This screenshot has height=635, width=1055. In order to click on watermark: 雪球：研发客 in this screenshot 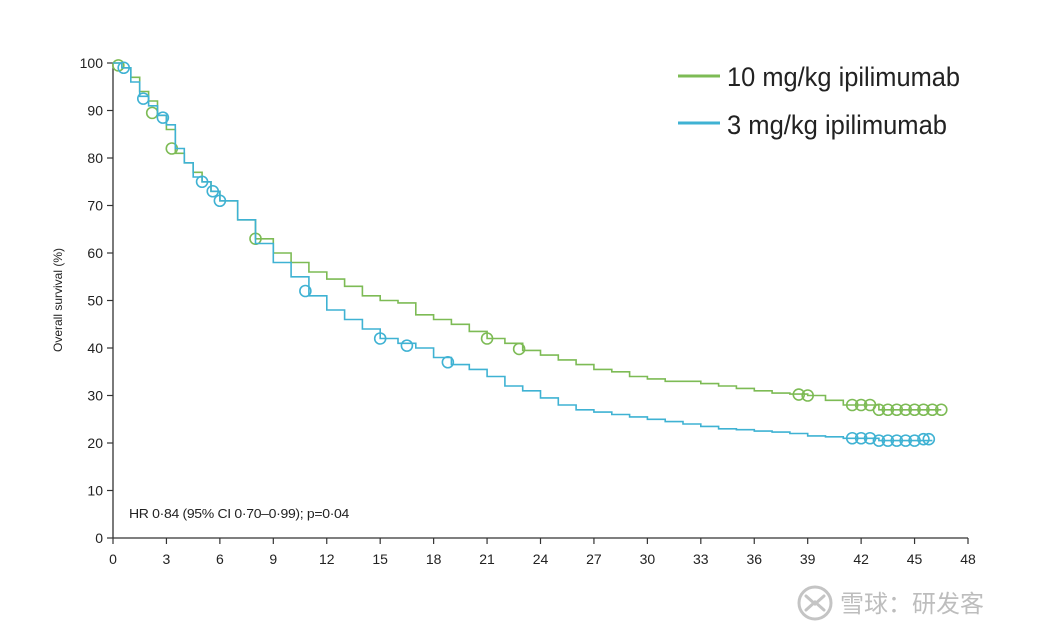, I will do `click(890, 603)`.